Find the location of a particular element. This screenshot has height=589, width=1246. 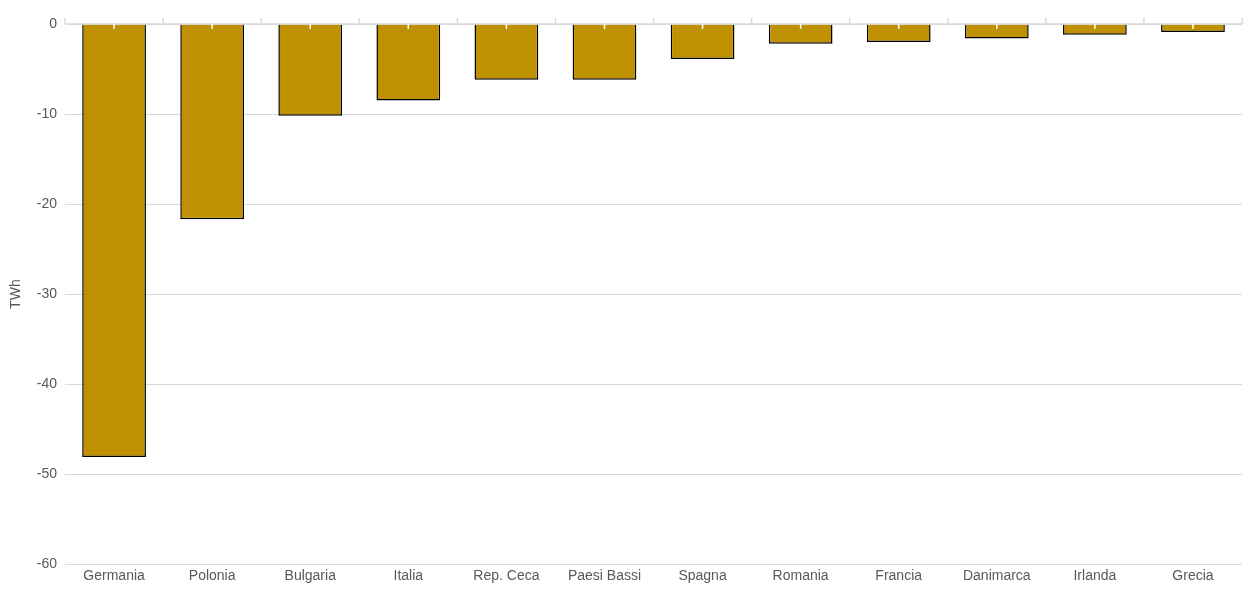

y-tick-label: -20 is located at coordinates (47, 202).